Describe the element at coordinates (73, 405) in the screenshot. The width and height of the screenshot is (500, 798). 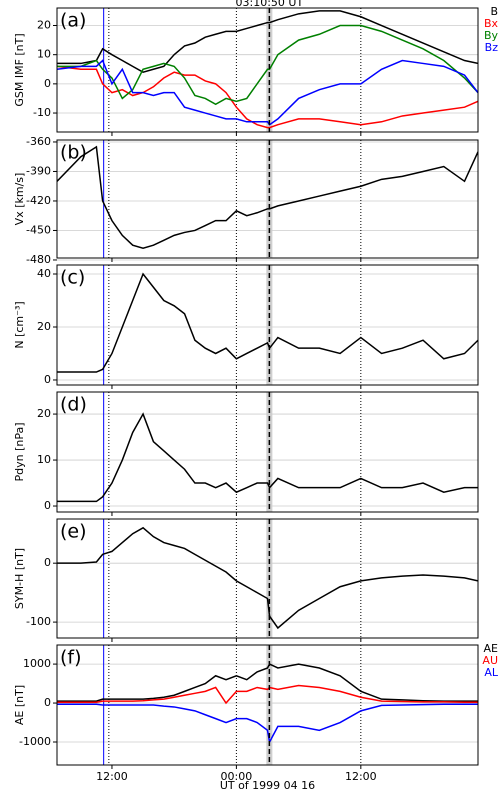
I see `panel-label: (d)` at that location.